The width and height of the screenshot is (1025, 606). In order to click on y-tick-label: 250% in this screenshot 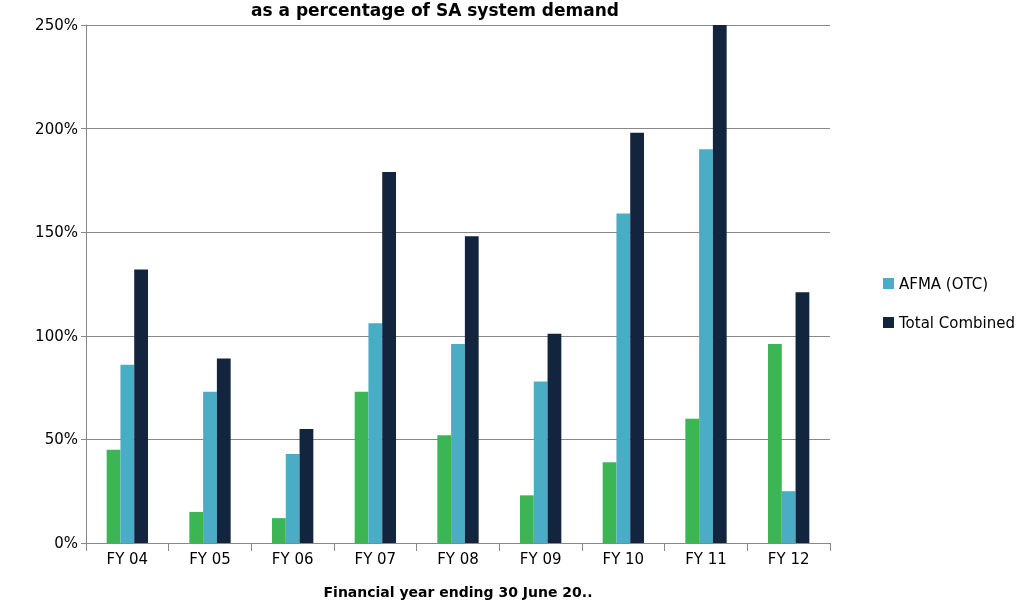, I will do `click(56, 25)`.